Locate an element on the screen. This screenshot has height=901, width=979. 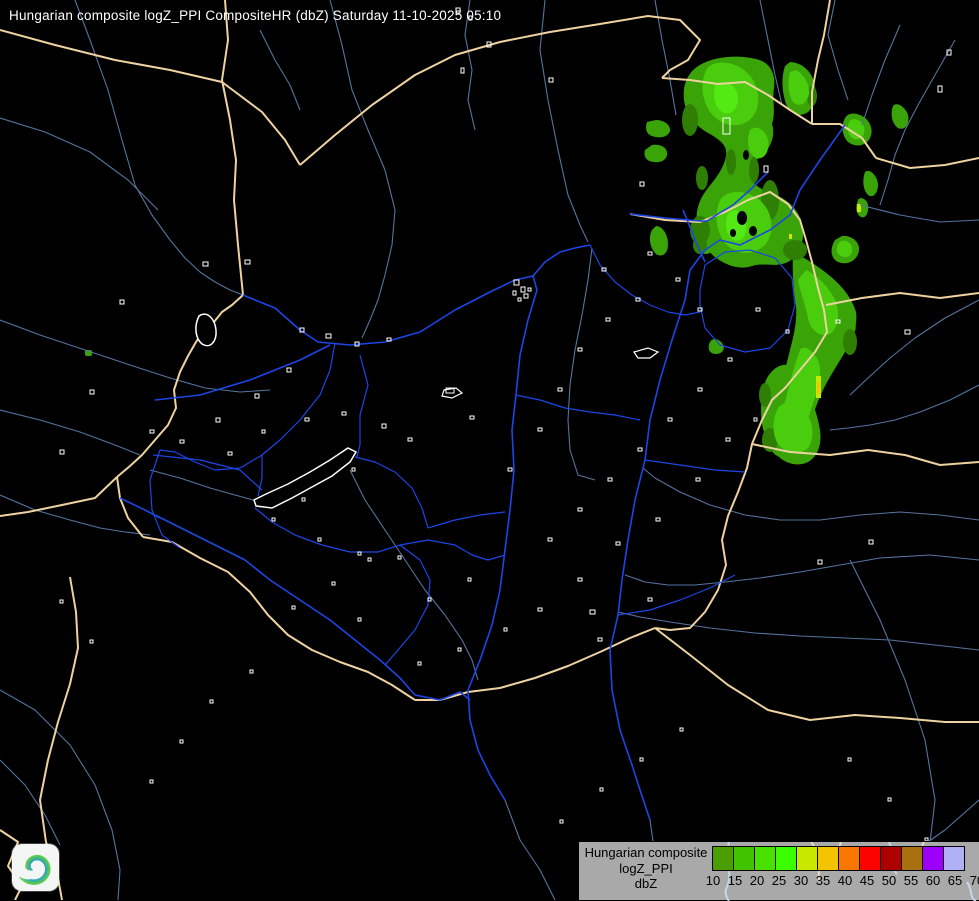
legend-tick-labels: 10 15 20 25 30 35 40 45 50 55 60 65 70 is located at coordinates (842, 881).